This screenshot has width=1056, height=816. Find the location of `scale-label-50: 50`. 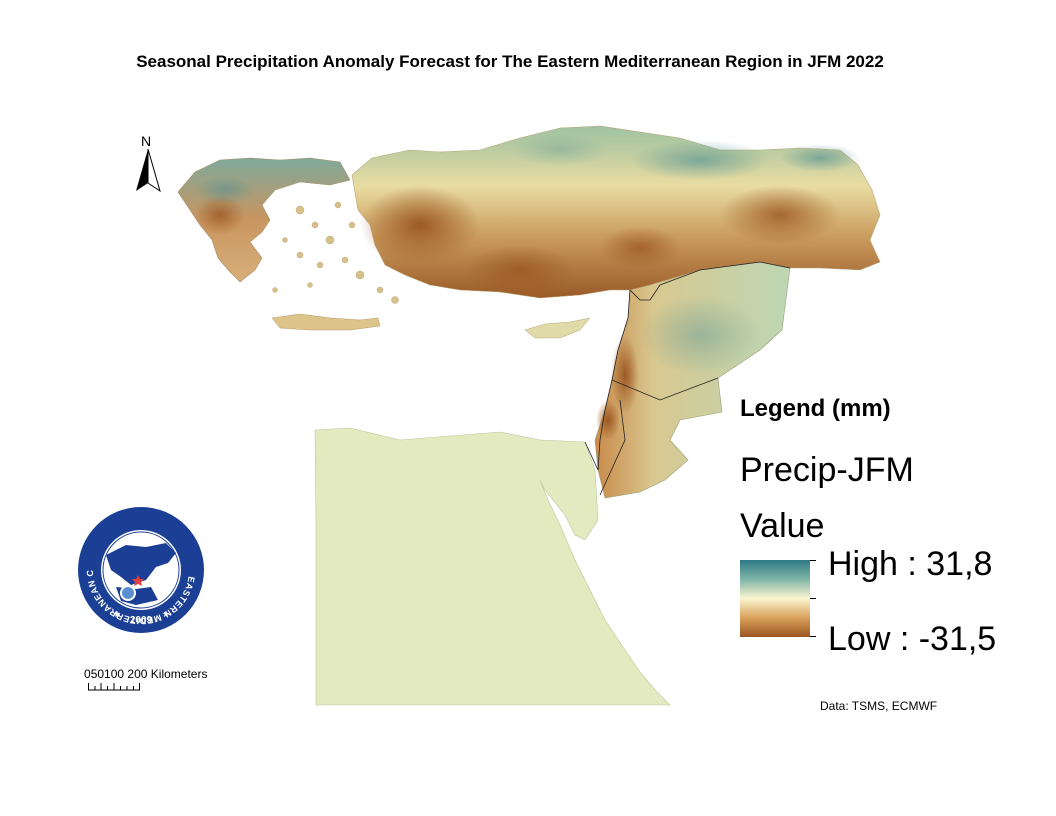

scale-label-50: 50 is located at coordinates (97, 674).